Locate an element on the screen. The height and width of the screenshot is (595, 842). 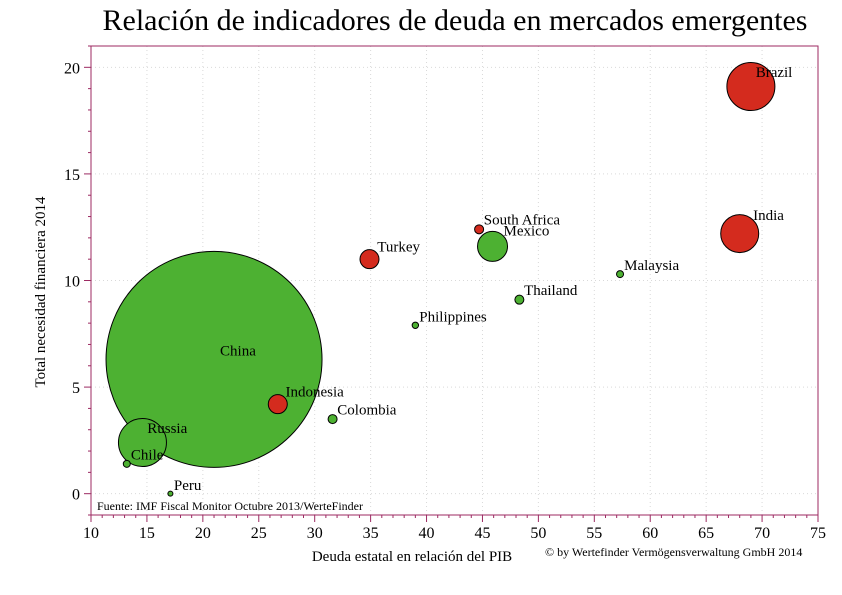
bubble-india is located at coordinates (740, 234).